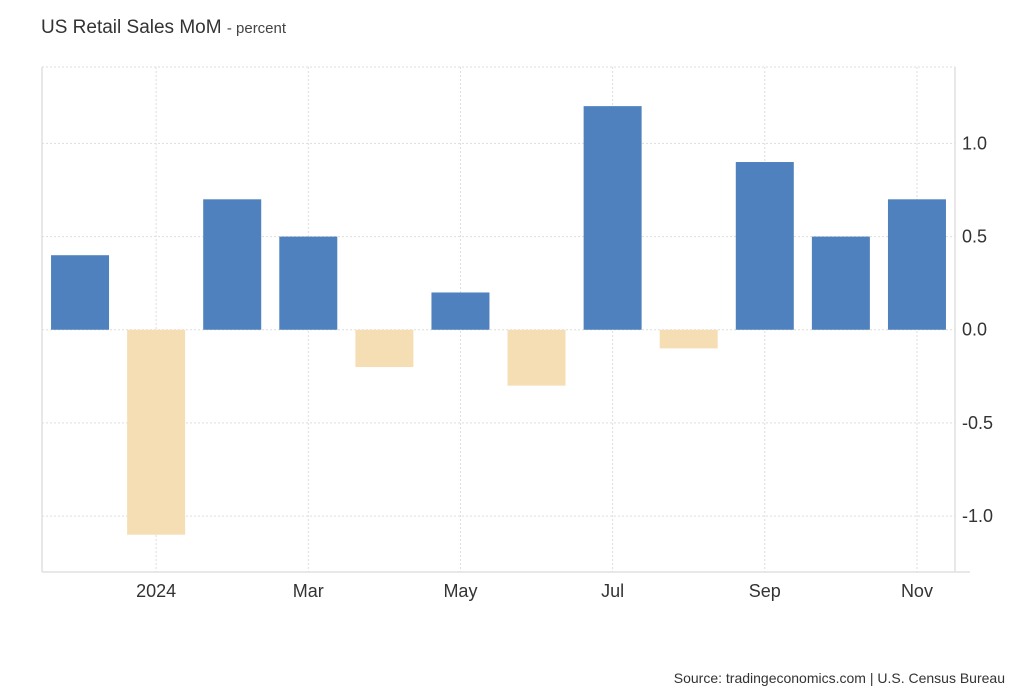 Image resolution: width=1024 pixels, height=700 pixels. Describe the element at coordinates (612, 218) in the screenshot. I see `bar-jul-2024` at that location.